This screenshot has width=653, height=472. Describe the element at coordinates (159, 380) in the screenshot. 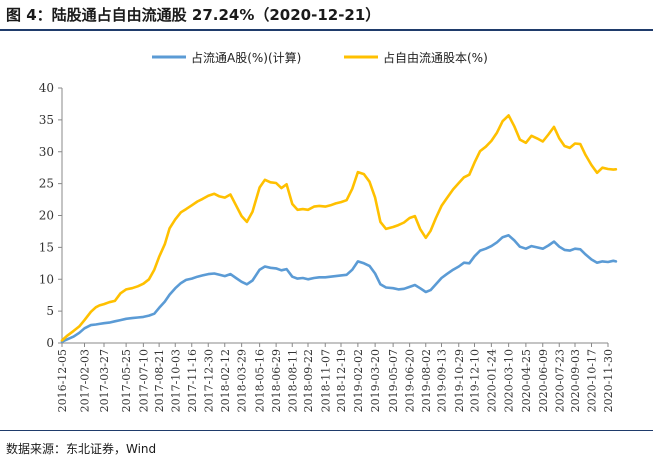

I see `x-tick-label: 2017-08-21` at that location.